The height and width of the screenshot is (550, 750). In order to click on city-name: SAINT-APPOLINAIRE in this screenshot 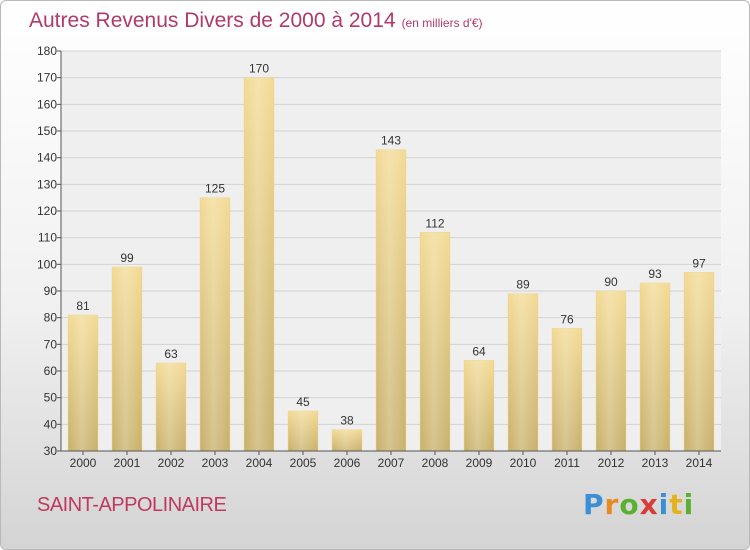, I will do `click(132, 505)`.